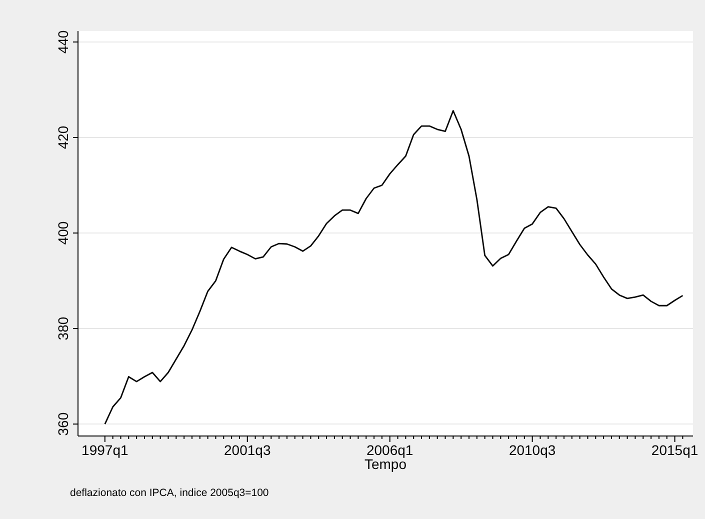  I want to click on y-tick-label: 380, so click(63, 328).